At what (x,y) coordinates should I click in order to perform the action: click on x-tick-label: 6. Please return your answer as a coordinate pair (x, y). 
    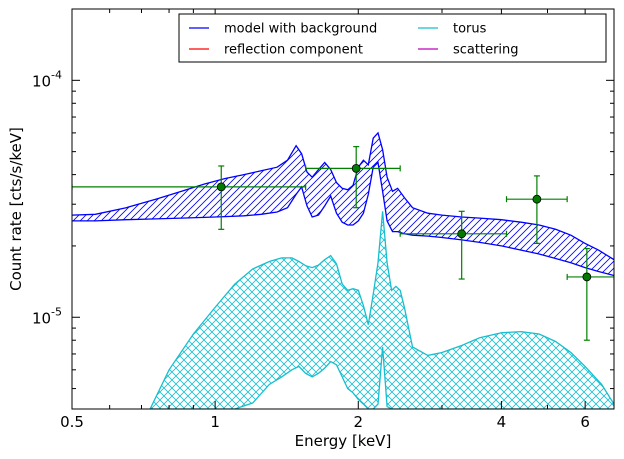
    Looking at the image, I should click on (585, 422).